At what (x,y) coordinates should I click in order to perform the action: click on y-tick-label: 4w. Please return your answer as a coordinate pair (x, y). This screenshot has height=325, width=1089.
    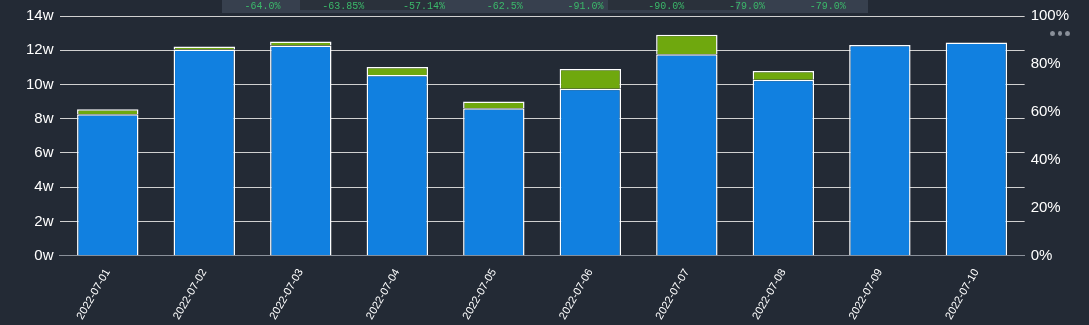
    Looking at the image, I should click on (44, 186).